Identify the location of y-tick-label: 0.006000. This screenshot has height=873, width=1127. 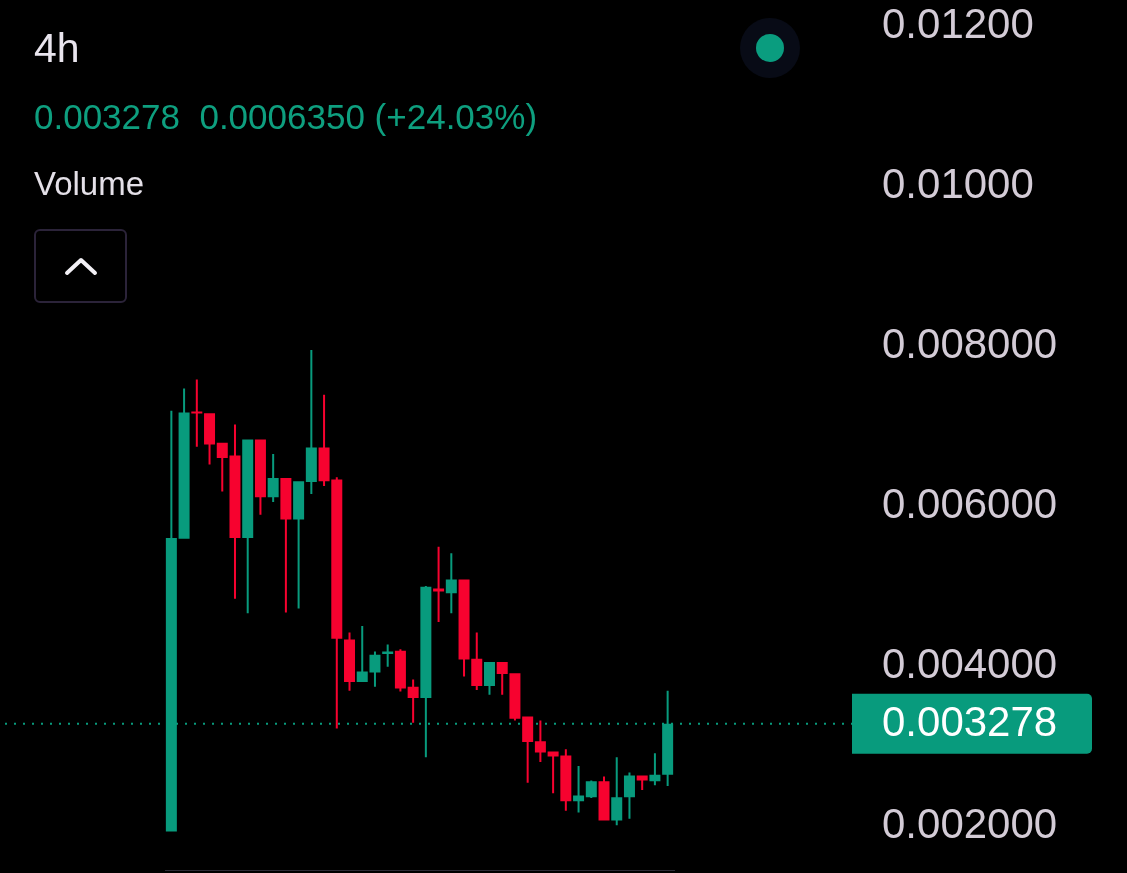
(970, 503).